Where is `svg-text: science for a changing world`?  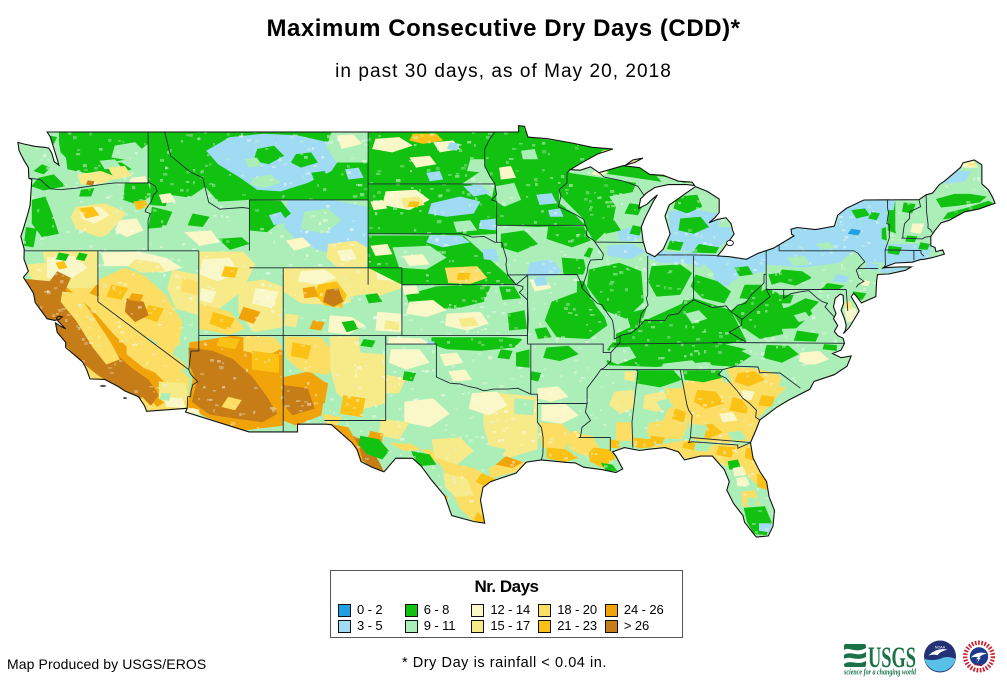 svg-text: science for a changing world is located at coordinates (880, 672).